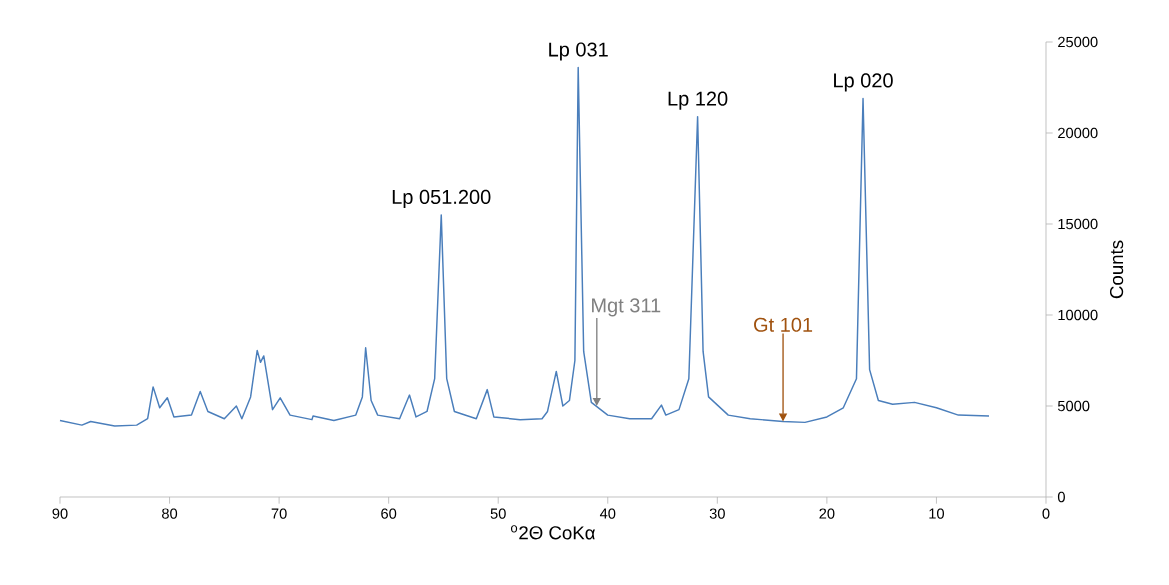 The width and height of the screenshot is (1169, 585). I want to click on x-tick-label: 0, so click(1046, 513).